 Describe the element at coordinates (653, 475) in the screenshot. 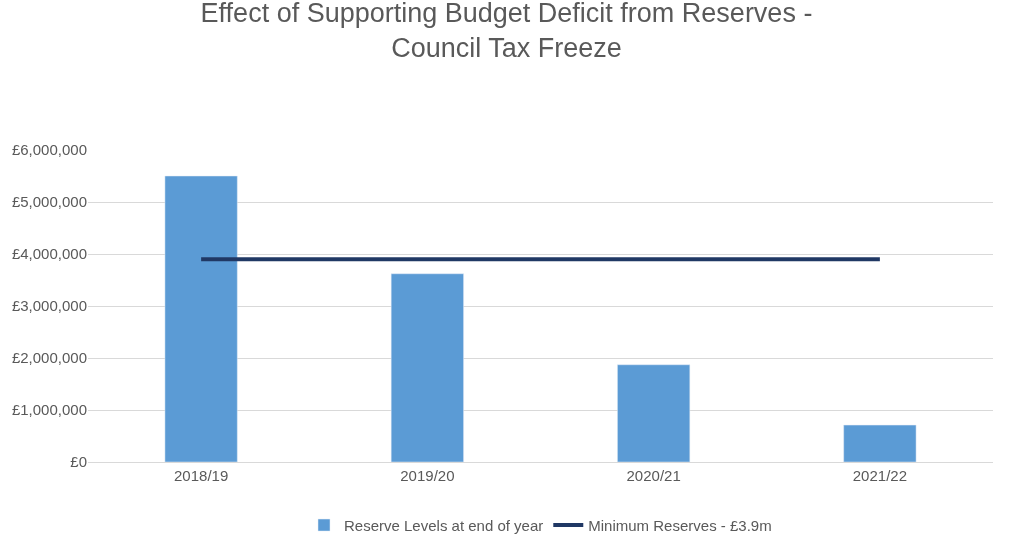

I see `x-tick-label: 2020/21` at that location.